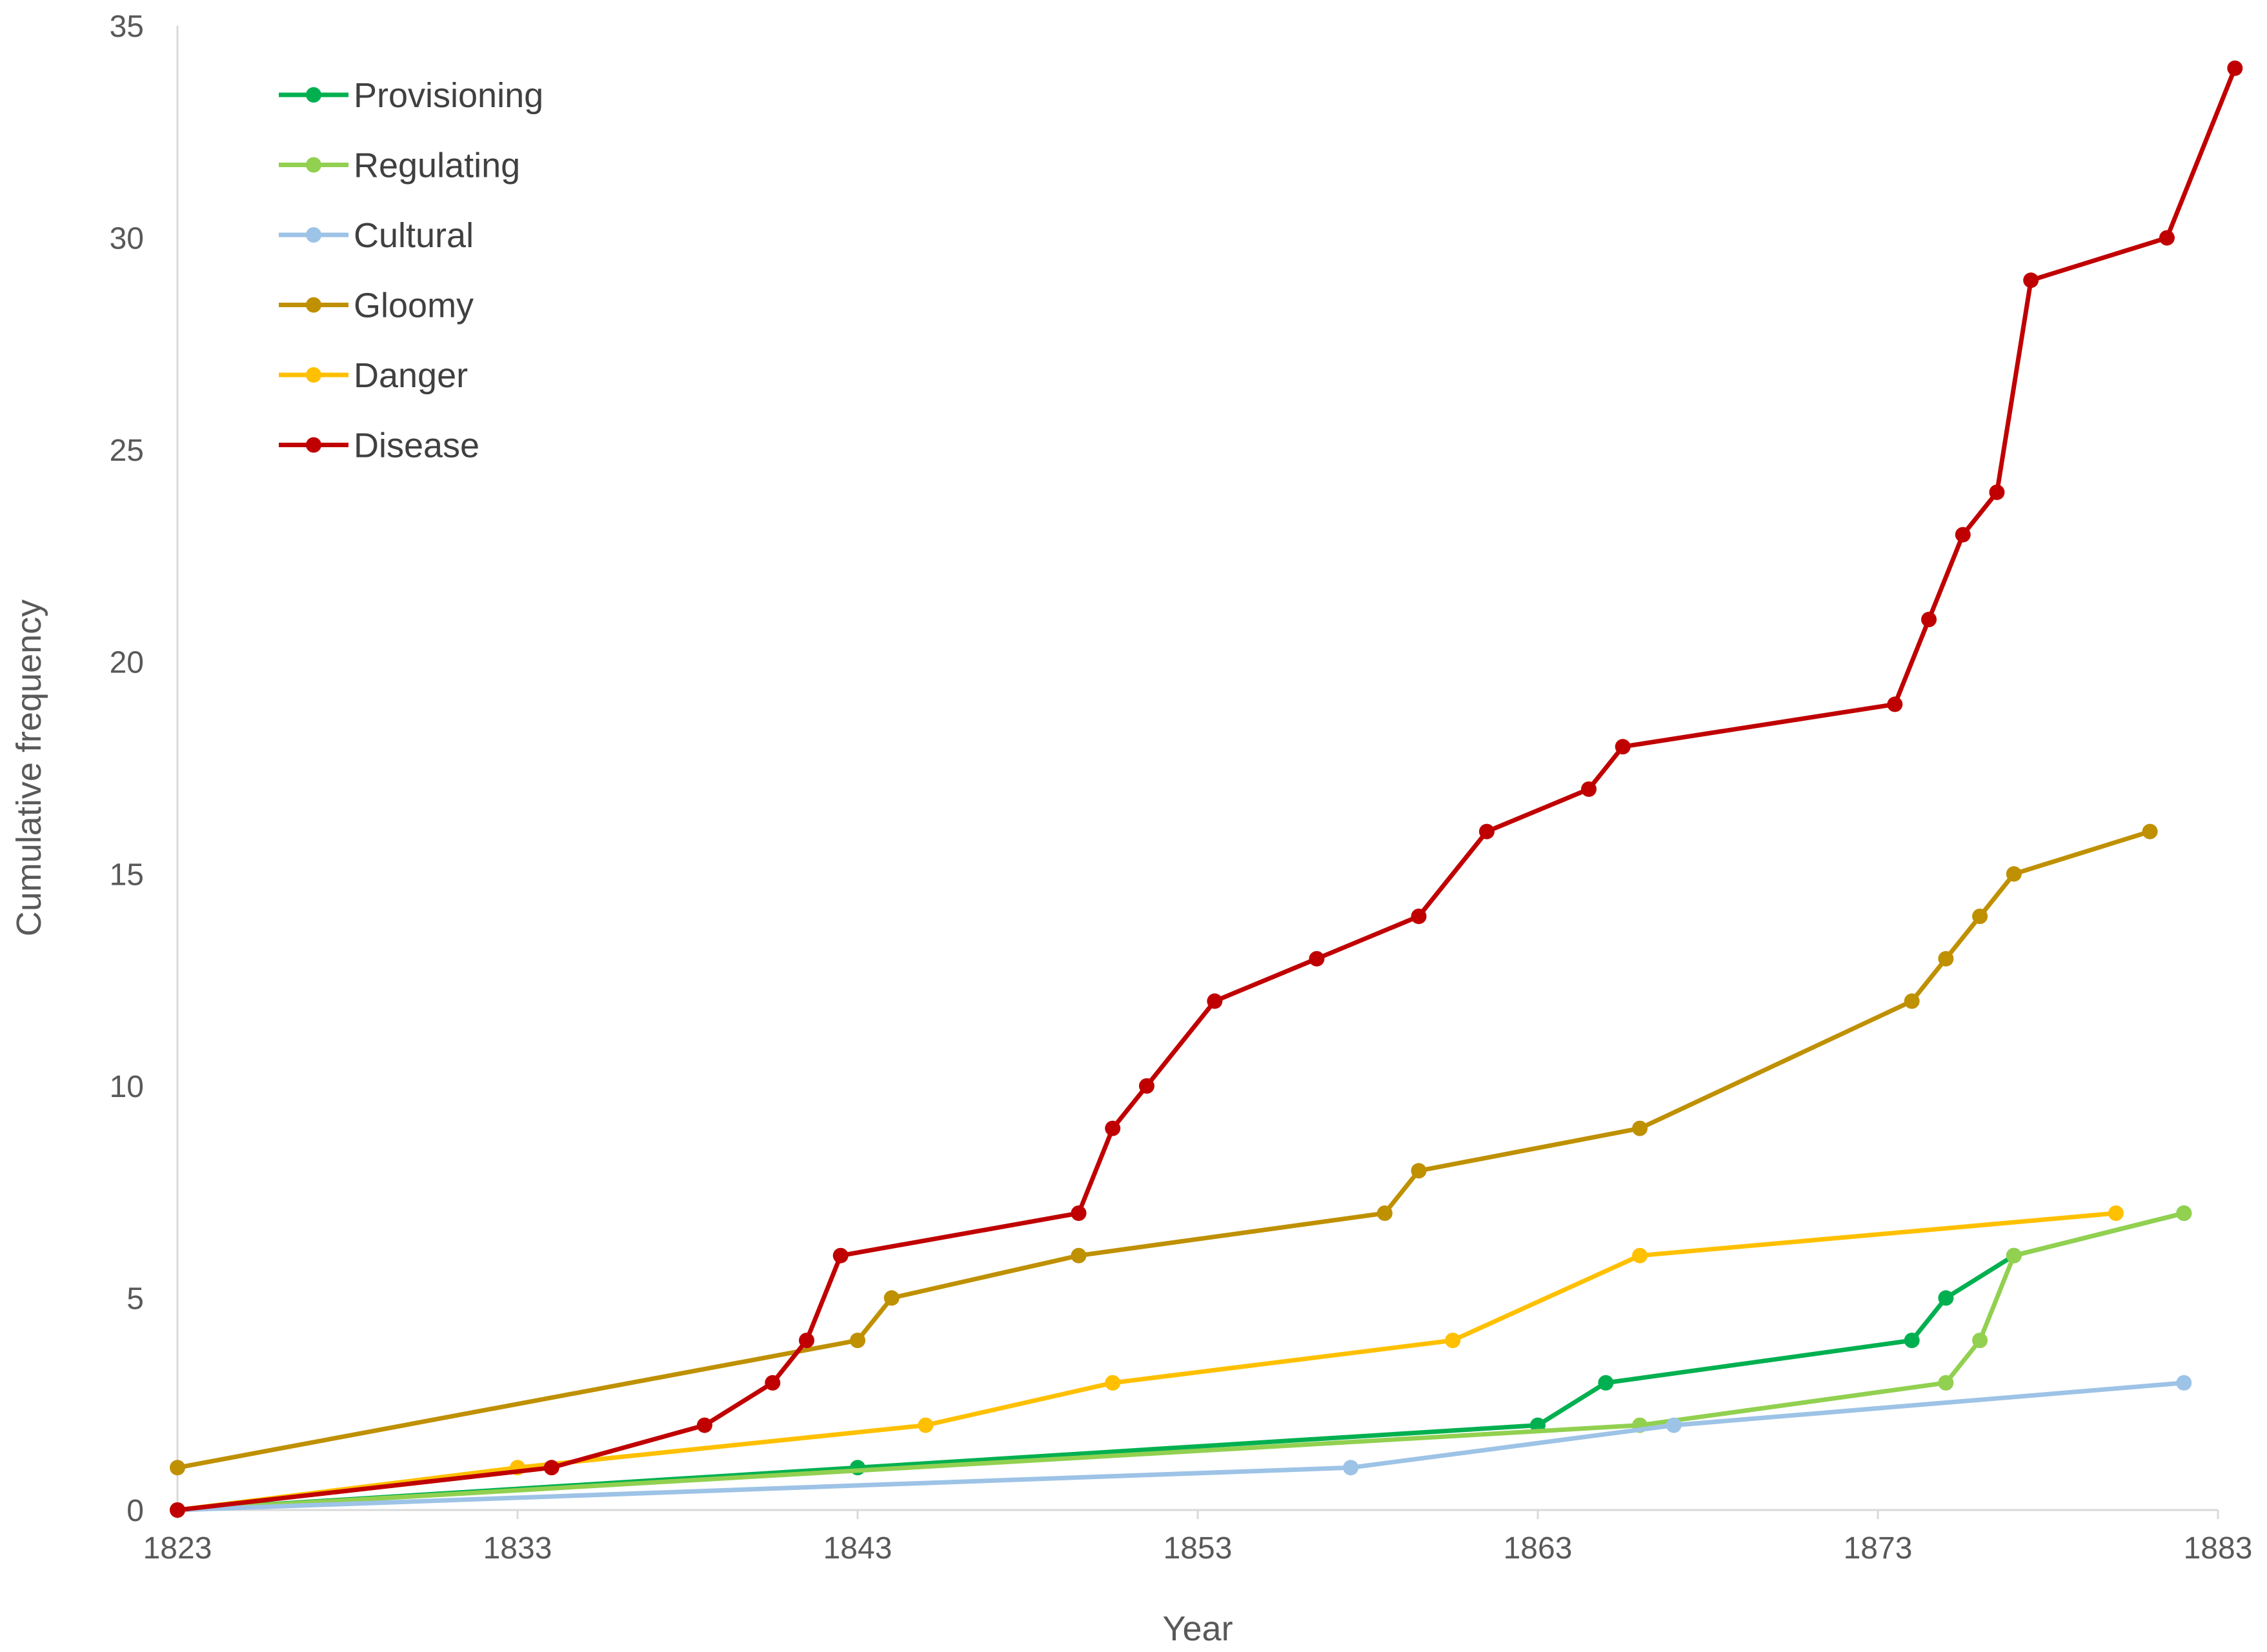 This screenshot has height=1652, width=2267. Describe the element at coordinates (127, 27) in the screenshot. I see `y-tick-label: 35` at that location.